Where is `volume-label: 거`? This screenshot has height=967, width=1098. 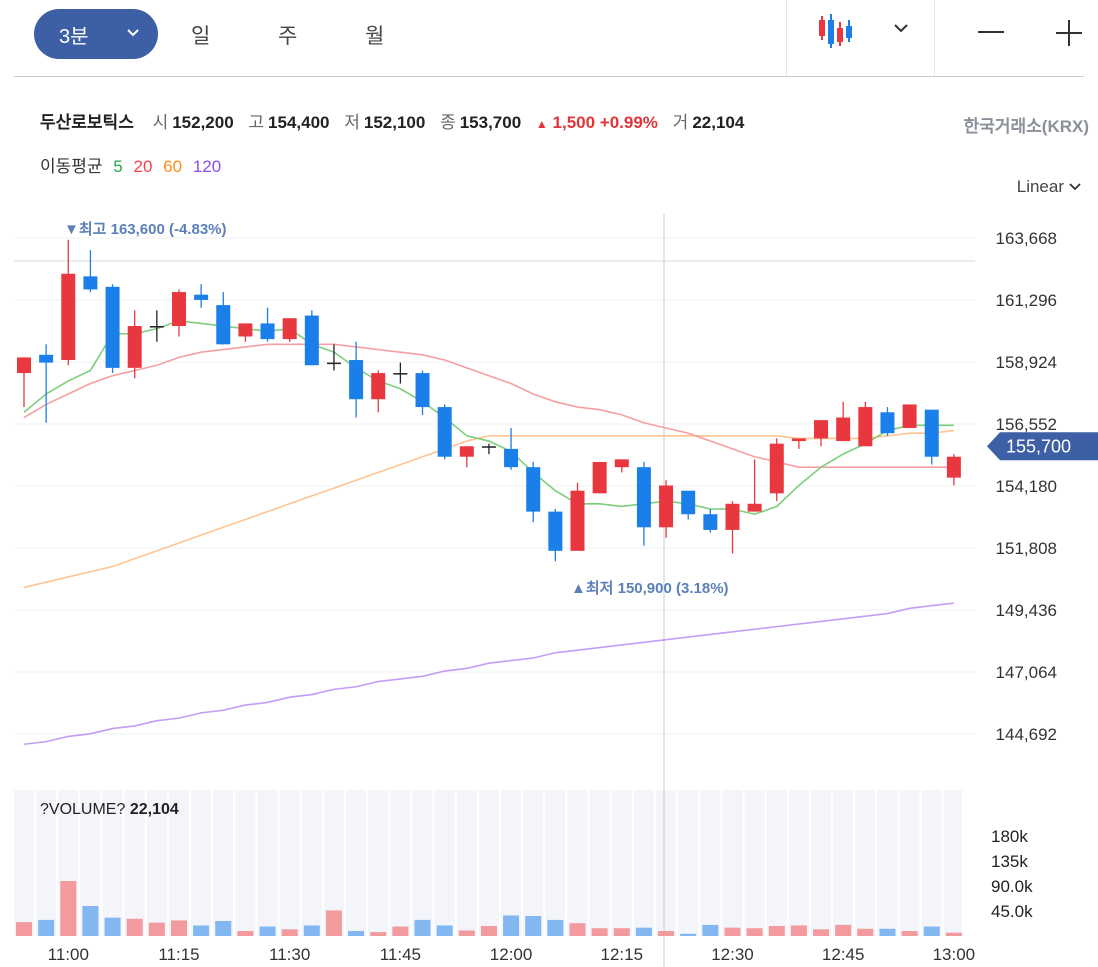 volume-label: 거 is located at coordinates (680, 122).